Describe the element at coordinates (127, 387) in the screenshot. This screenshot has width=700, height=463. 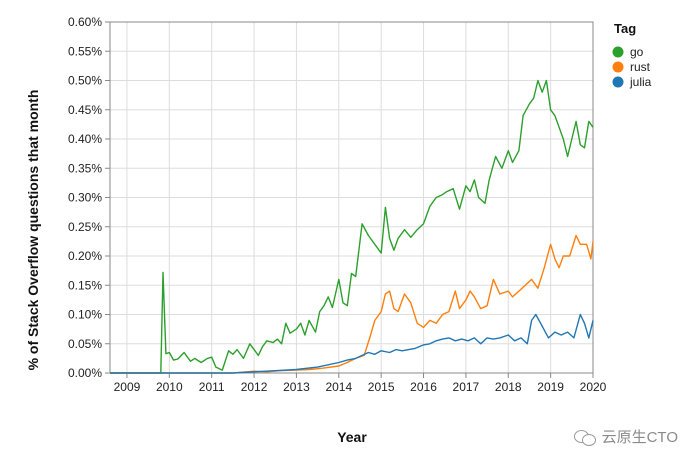
I see `x-tick-label: 2009` at that location.